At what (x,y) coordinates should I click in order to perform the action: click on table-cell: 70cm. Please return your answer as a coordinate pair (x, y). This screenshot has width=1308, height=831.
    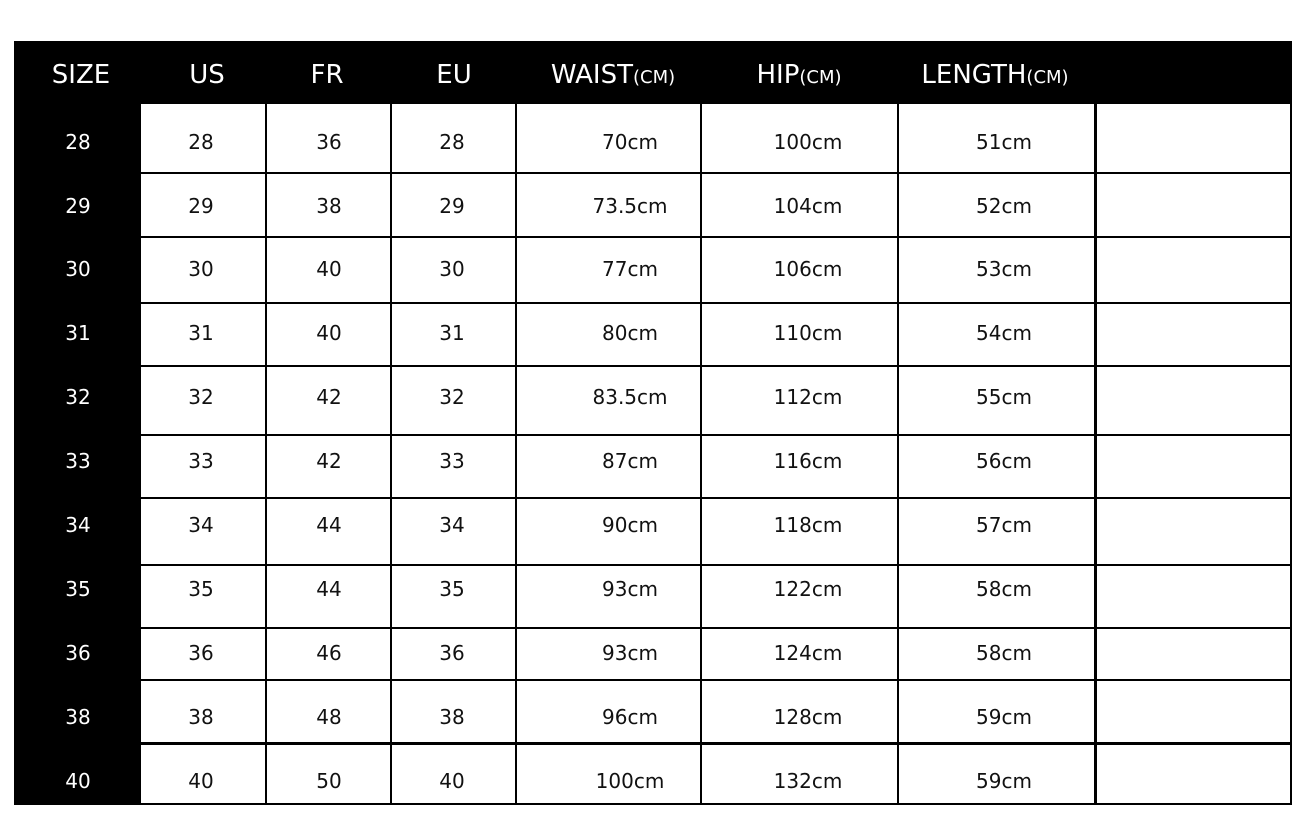
    Looking at the image, I should click on (630, 142).